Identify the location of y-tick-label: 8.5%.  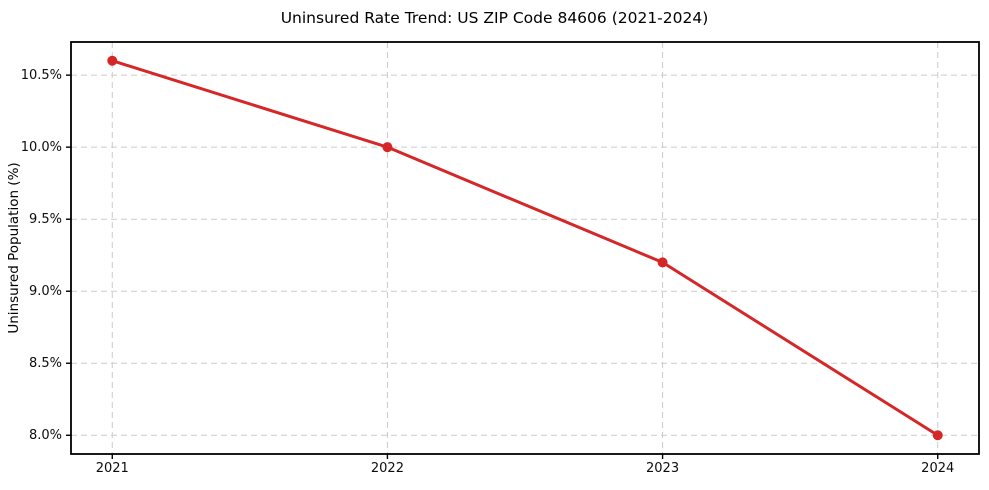
(45, 363).